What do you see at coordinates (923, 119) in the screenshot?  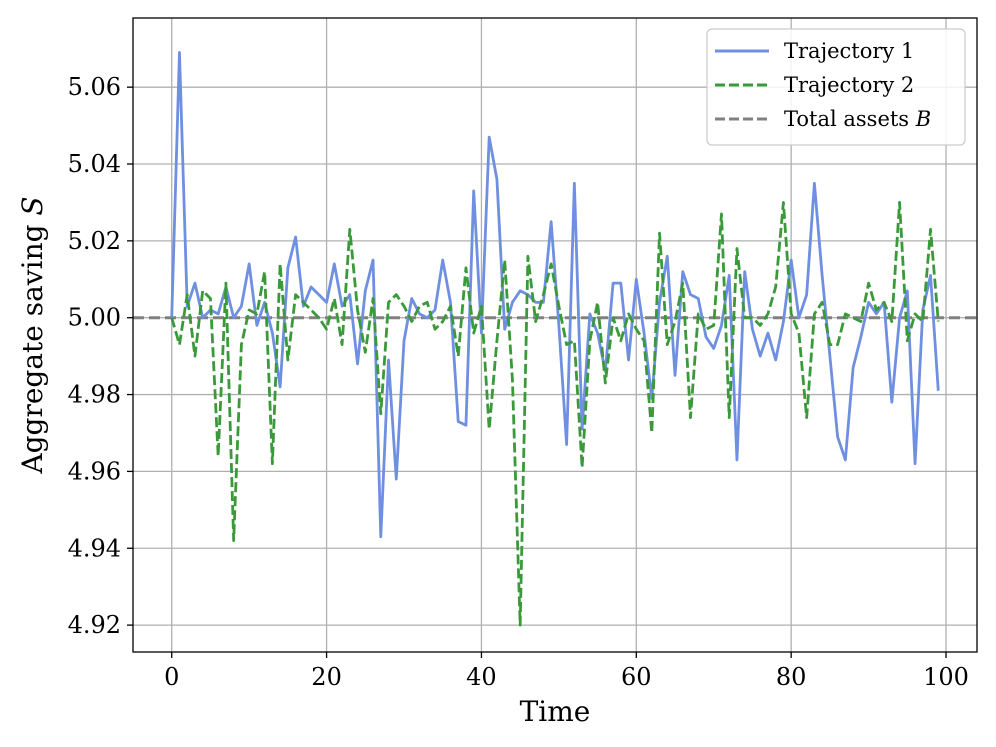 I see `legend-label-symbol: B` at bounding box center [923, 119].